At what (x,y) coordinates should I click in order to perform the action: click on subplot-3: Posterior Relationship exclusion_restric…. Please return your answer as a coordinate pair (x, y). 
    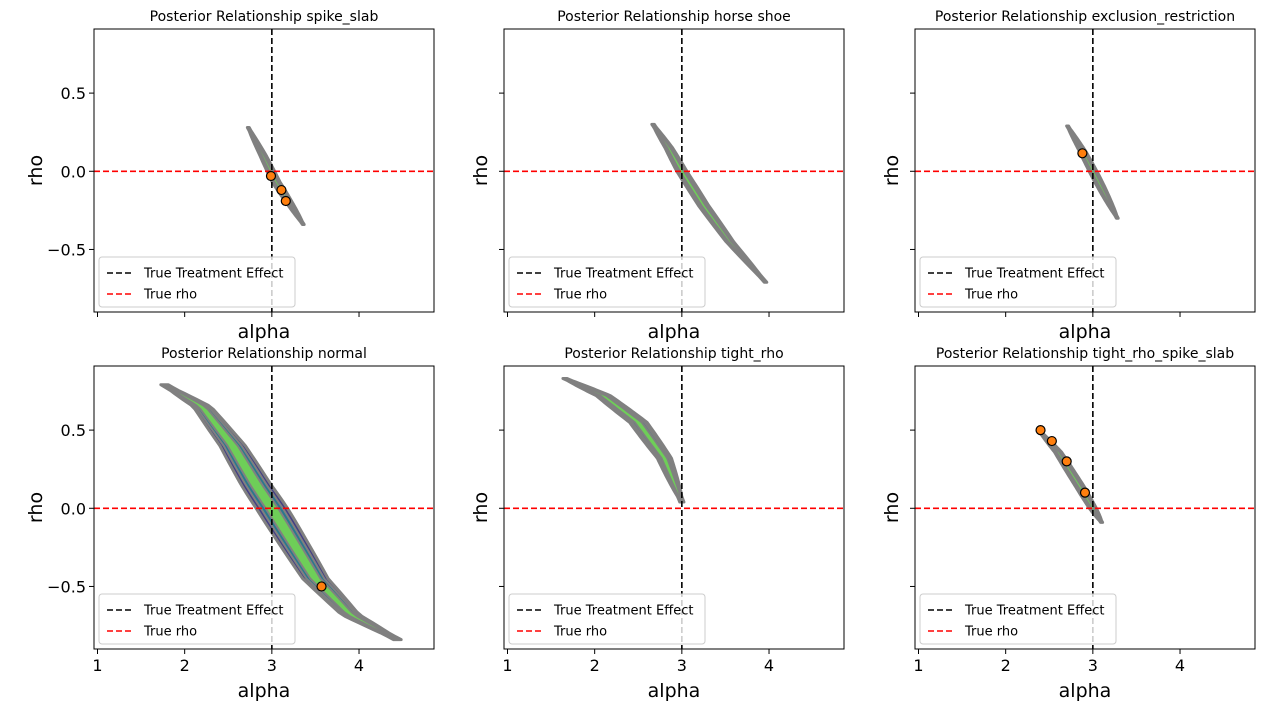
    Looking at the image, I should click on (1068, 176).